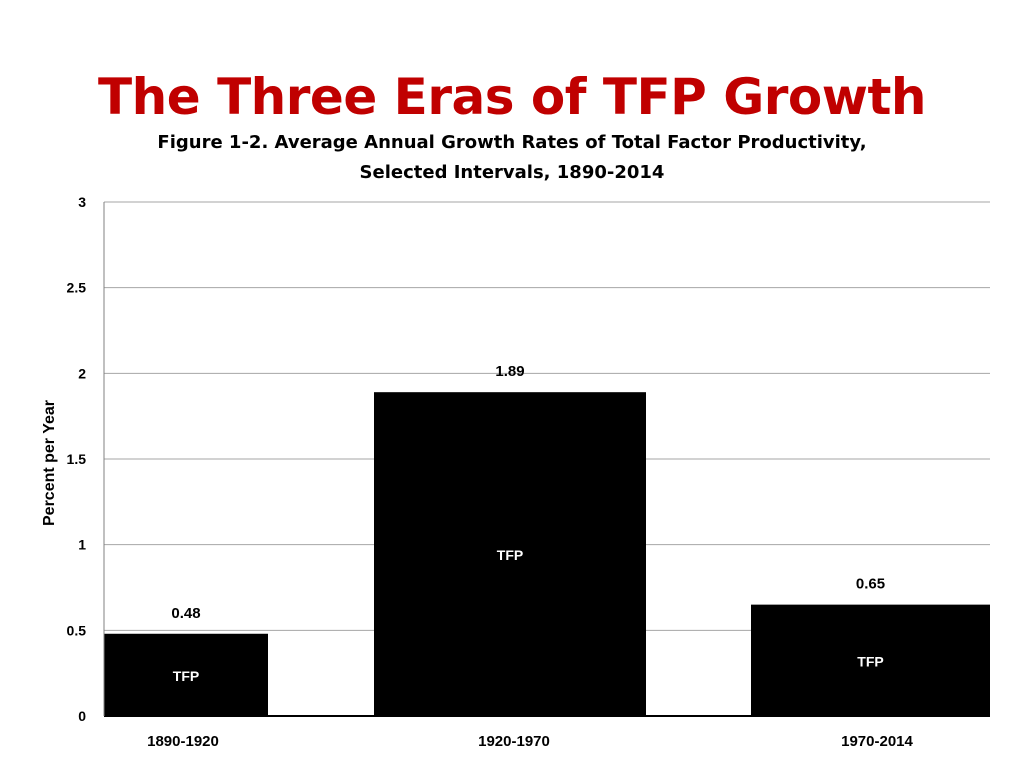 The image size is (1024, 768). I want to click on bar-1890-1920, so click(186, 674).